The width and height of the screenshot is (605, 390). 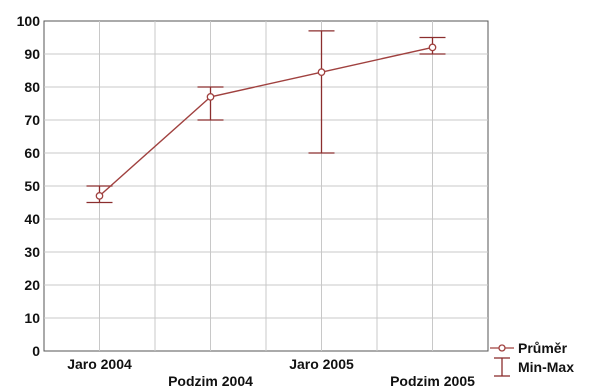 I want to click on y-tick-label: 70, so click(x=32, y=120).